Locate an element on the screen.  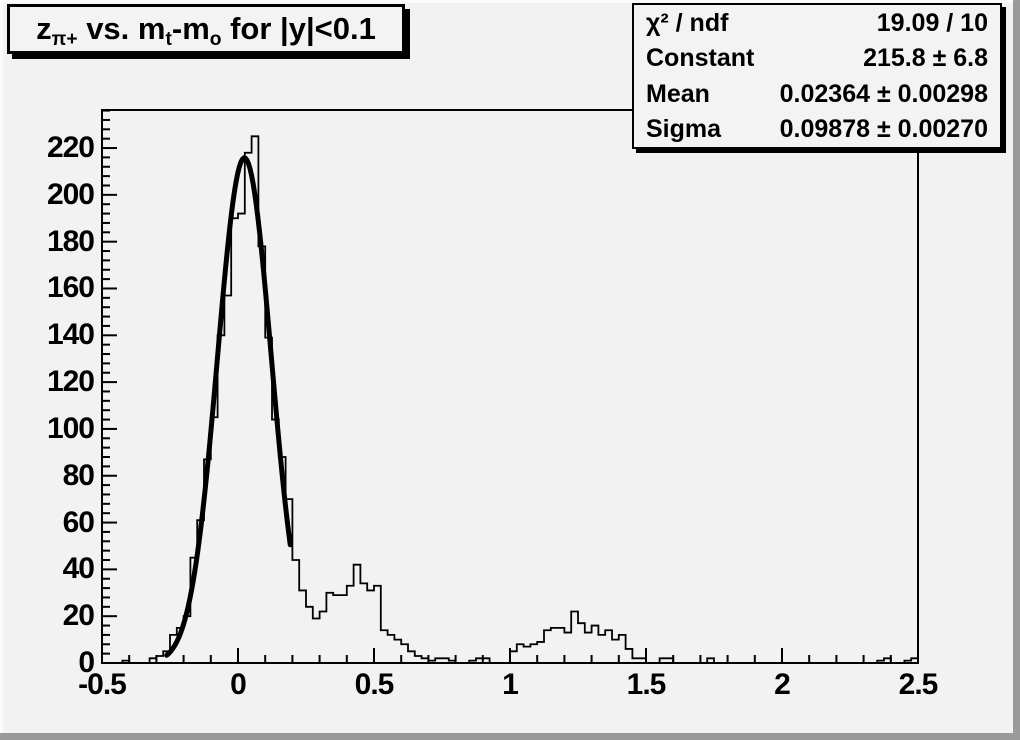
y-tick-label: 200 is located at coordinates (70, 194).